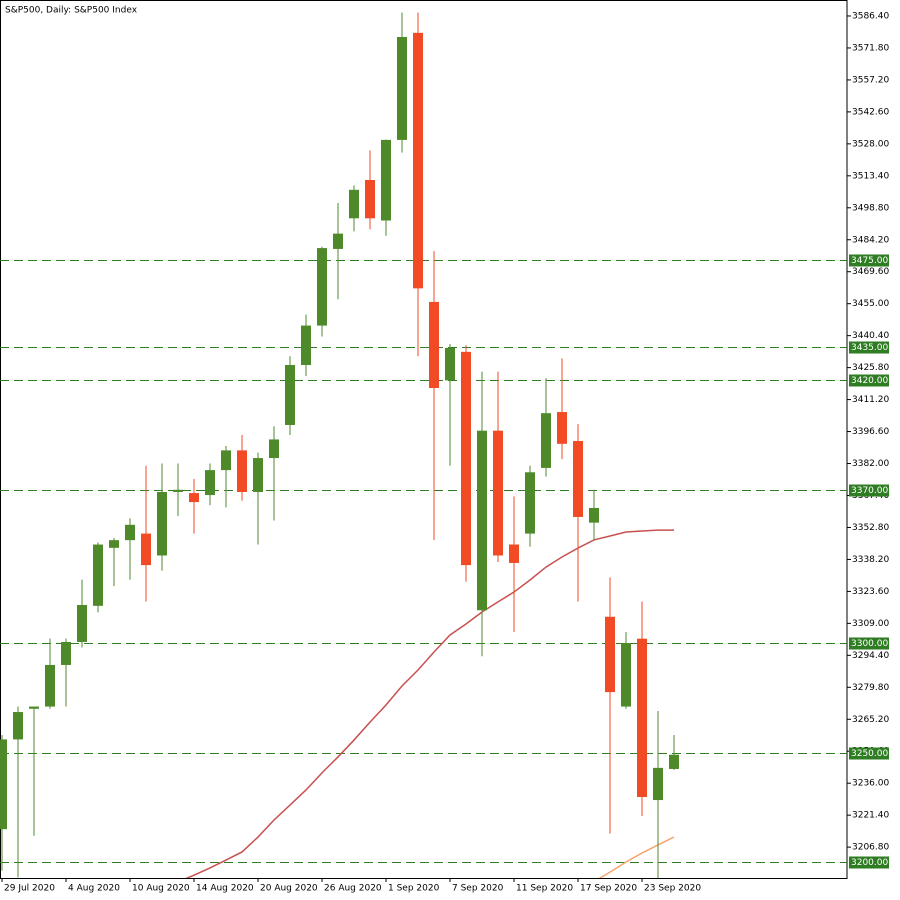  Describe the element at coordinates (544, 889) in the screenshot. I see `x-tick-label: 11 Sep 2020` at that location.